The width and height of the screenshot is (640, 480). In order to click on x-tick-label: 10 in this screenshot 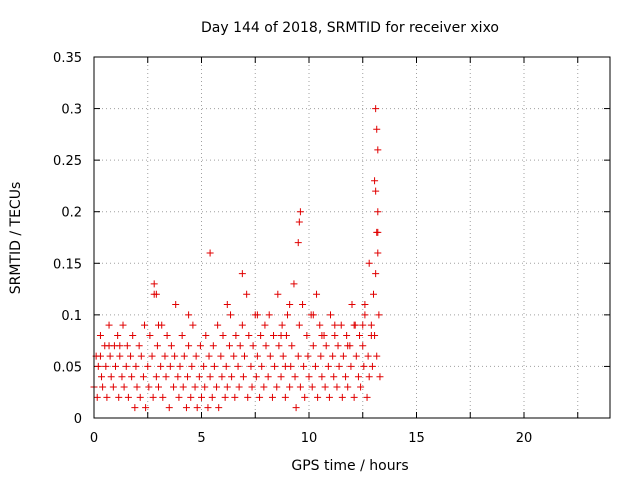, I will do `click(309, 438)`.